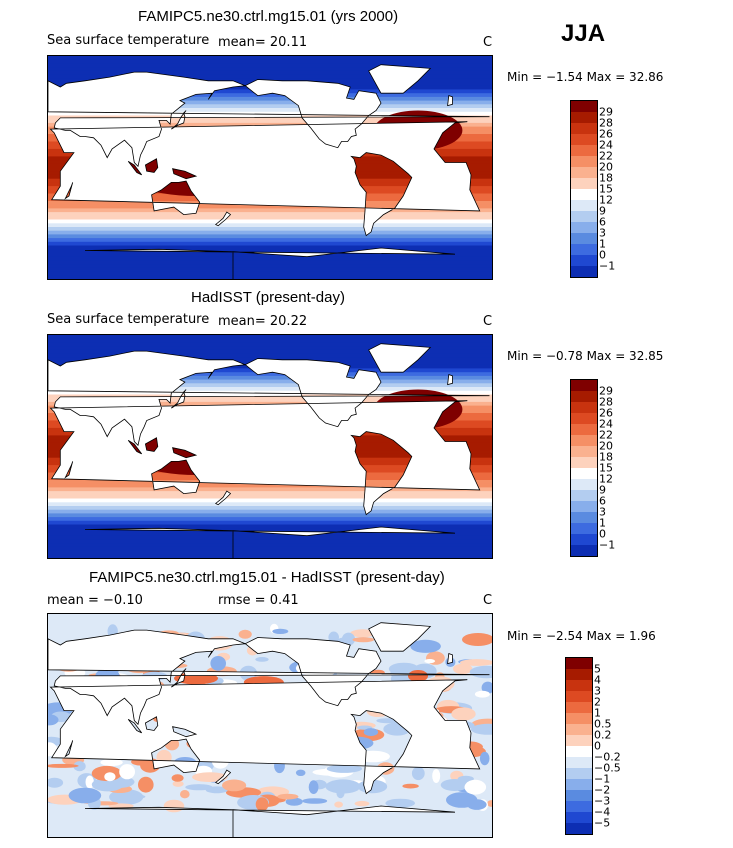 This screenshot has height=848, width=733. Describe the element at coordinates (488, 321) in the screenshot. I see `panel-2-unit: C` at that location.